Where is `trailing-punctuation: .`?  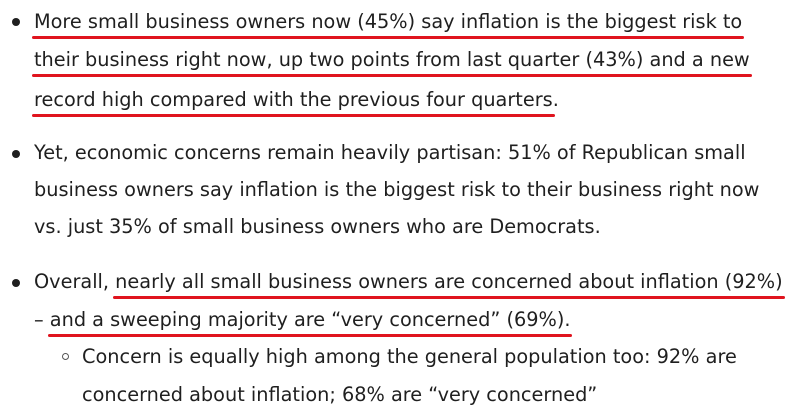 trailing-punctuation: . is located at coordinates (555, 99).